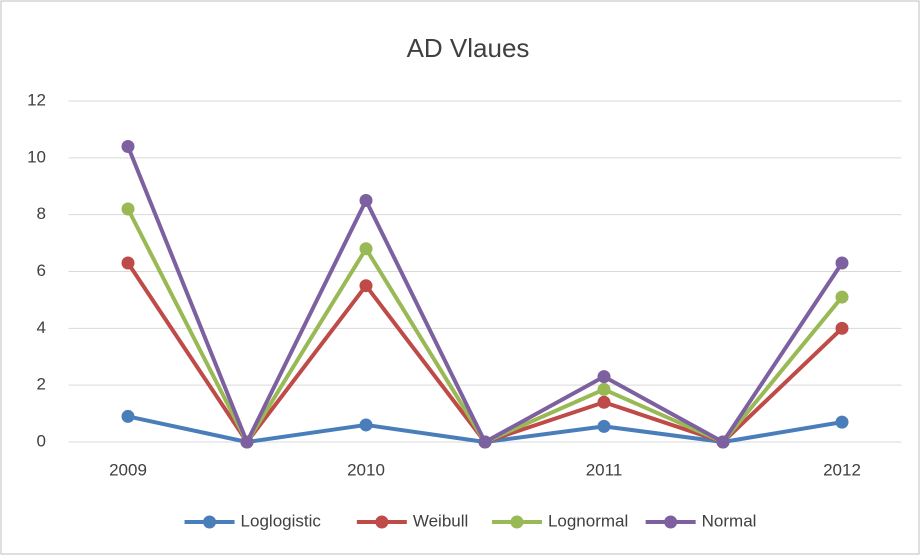 Image resolution: width=921 pixels, height=556 pixels. I want to click on legend-label: Loglogistic, so click(281, 520).